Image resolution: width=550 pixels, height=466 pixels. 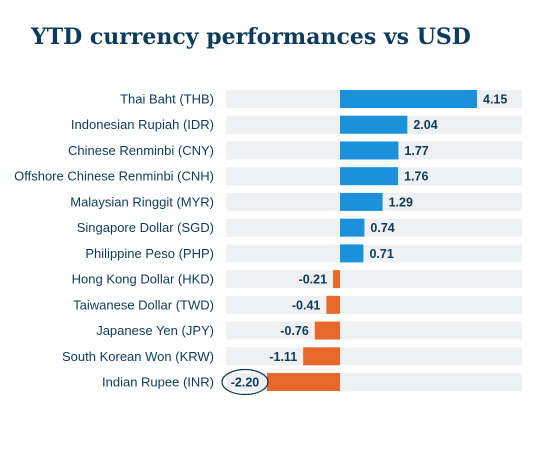 What do you see at coordinates (425, 125) in the screenshot?
I see `value-label: 2.04` at bounding box center [425, 125].